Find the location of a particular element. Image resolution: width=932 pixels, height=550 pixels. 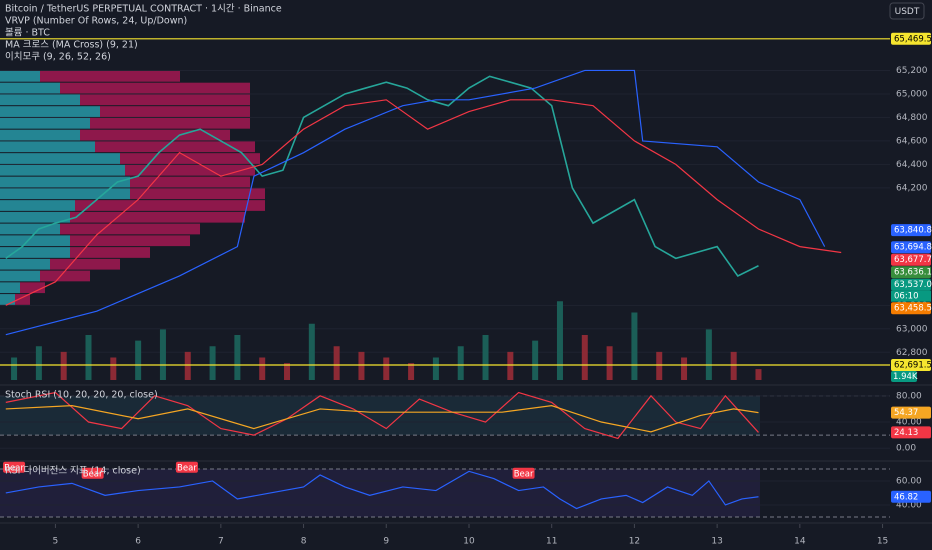

indicator-legend: 이치모쿠 (9, 26, 52, 26) is located at coordinates (58, 57).